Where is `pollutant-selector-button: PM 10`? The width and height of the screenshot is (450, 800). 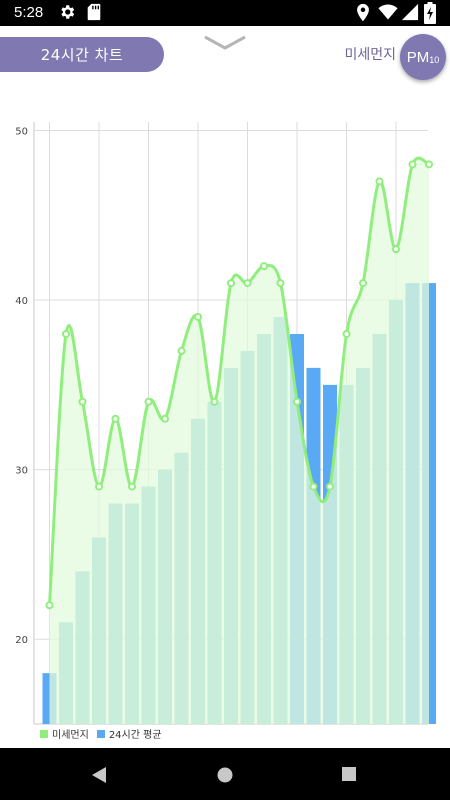
pollutant-selector-button: PM 10 is located at coordinates (423, 57).